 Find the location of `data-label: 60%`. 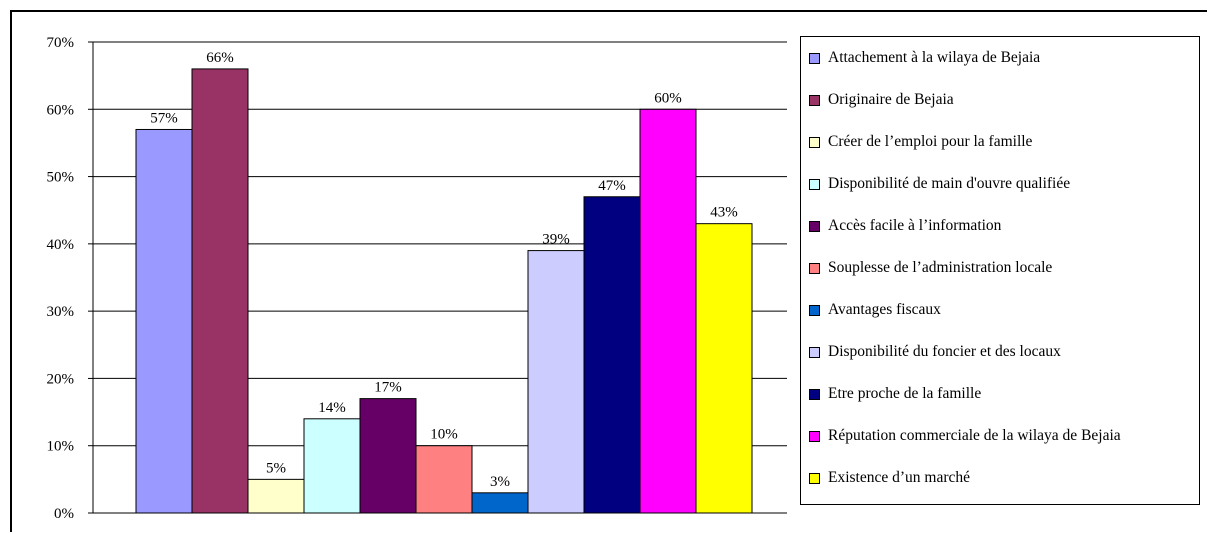

data-label: 60% is located at coordinates (668, 98).